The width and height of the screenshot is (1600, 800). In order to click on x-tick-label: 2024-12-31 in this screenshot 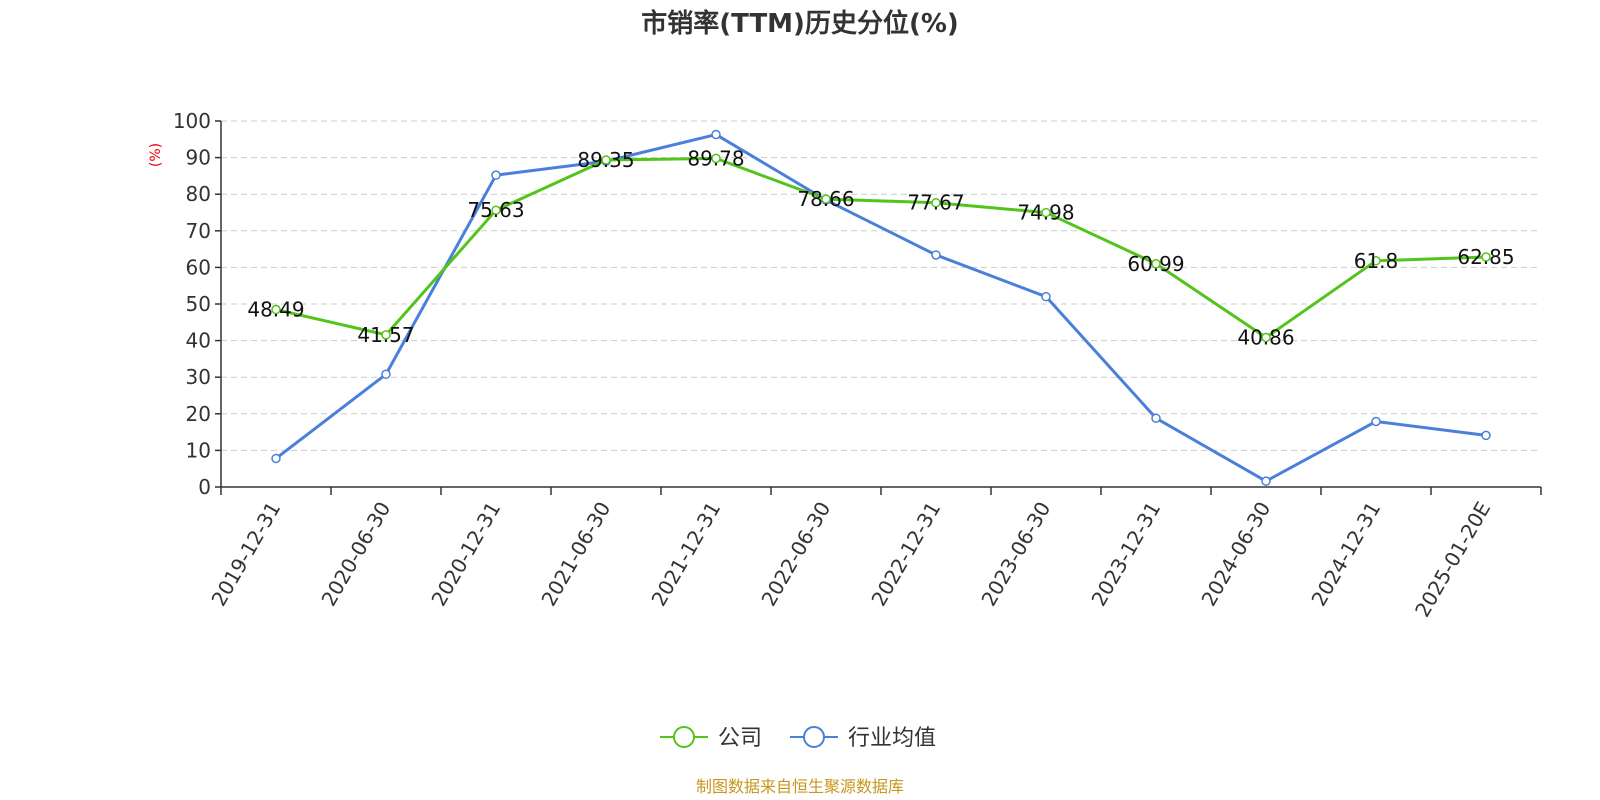, I will do `click(1345, 554)`.